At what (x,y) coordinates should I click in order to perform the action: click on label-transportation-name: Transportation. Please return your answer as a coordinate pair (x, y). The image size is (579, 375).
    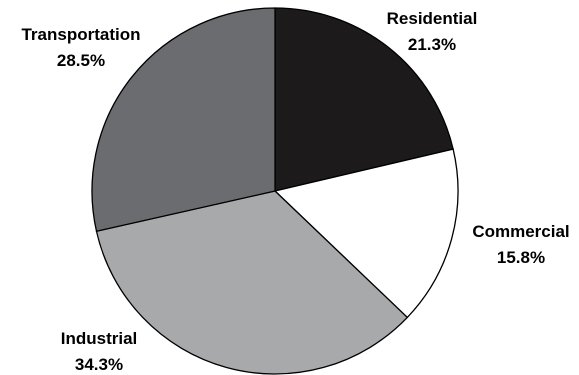
    Looking at the image, I should click on (80, 34).